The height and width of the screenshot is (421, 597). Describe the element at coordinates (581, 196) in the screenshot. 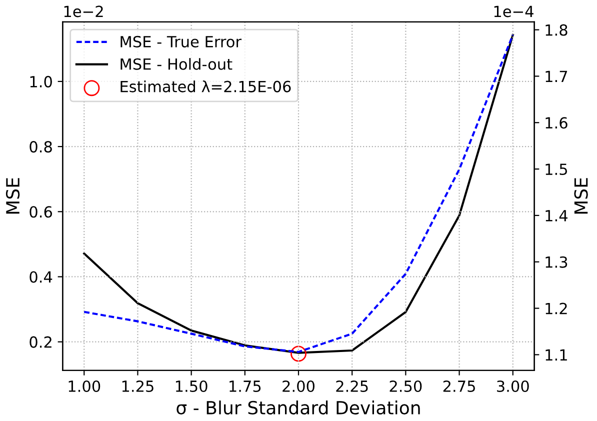

I see `y2-axis-title: MSE` at that location.